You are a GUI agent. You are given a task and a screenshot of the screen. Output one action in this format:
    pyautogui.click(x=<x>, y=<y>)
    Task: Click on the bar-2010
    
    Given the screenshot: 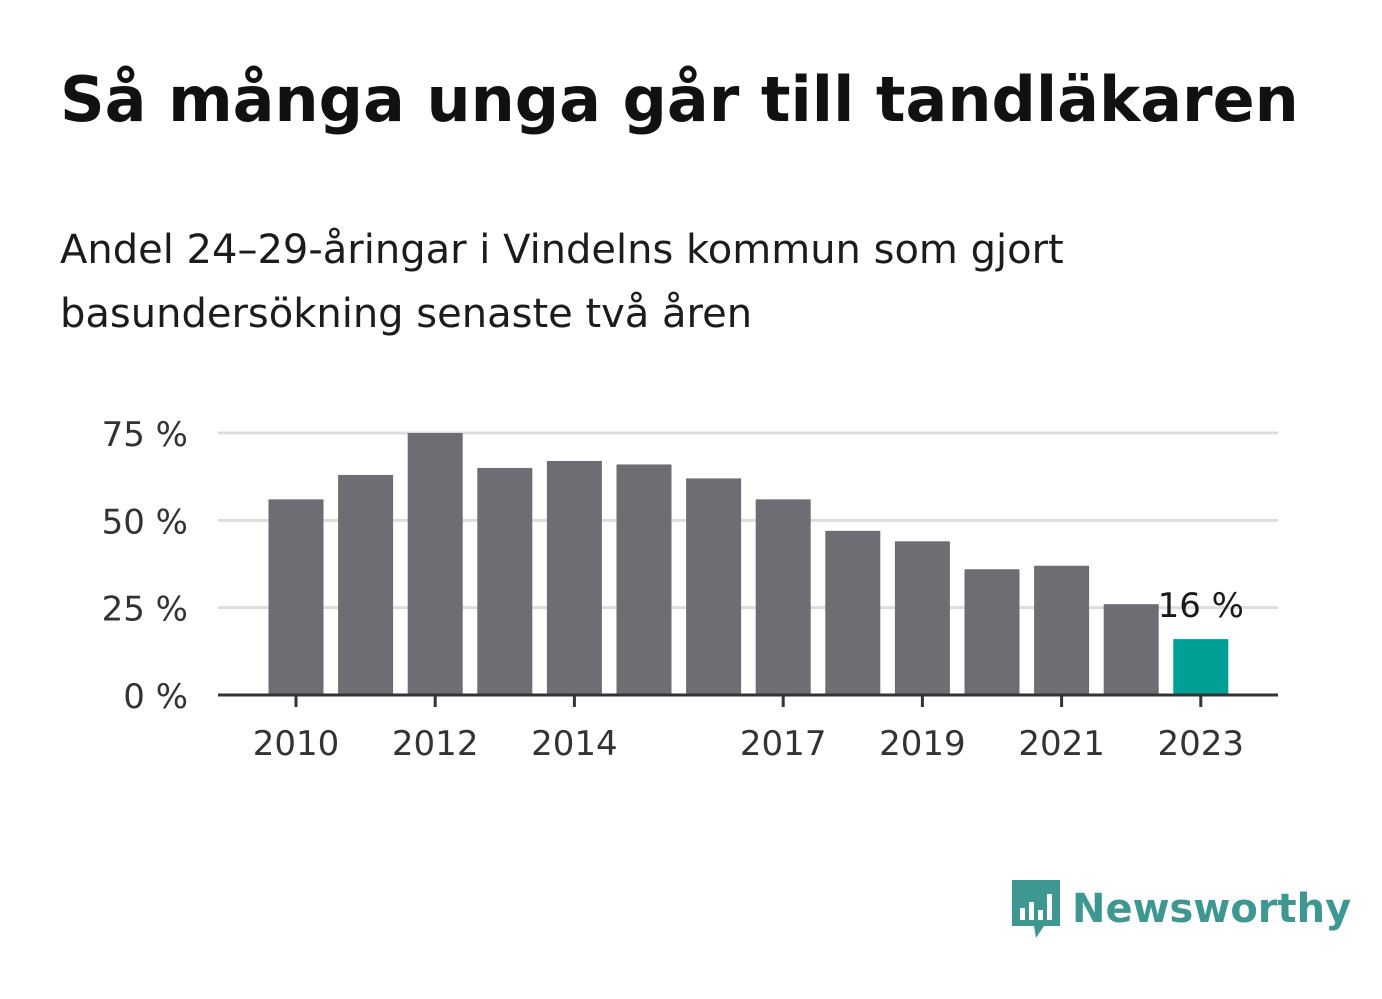 What is the action you would take?
    pyautogui.click(x=296, y=597)
    